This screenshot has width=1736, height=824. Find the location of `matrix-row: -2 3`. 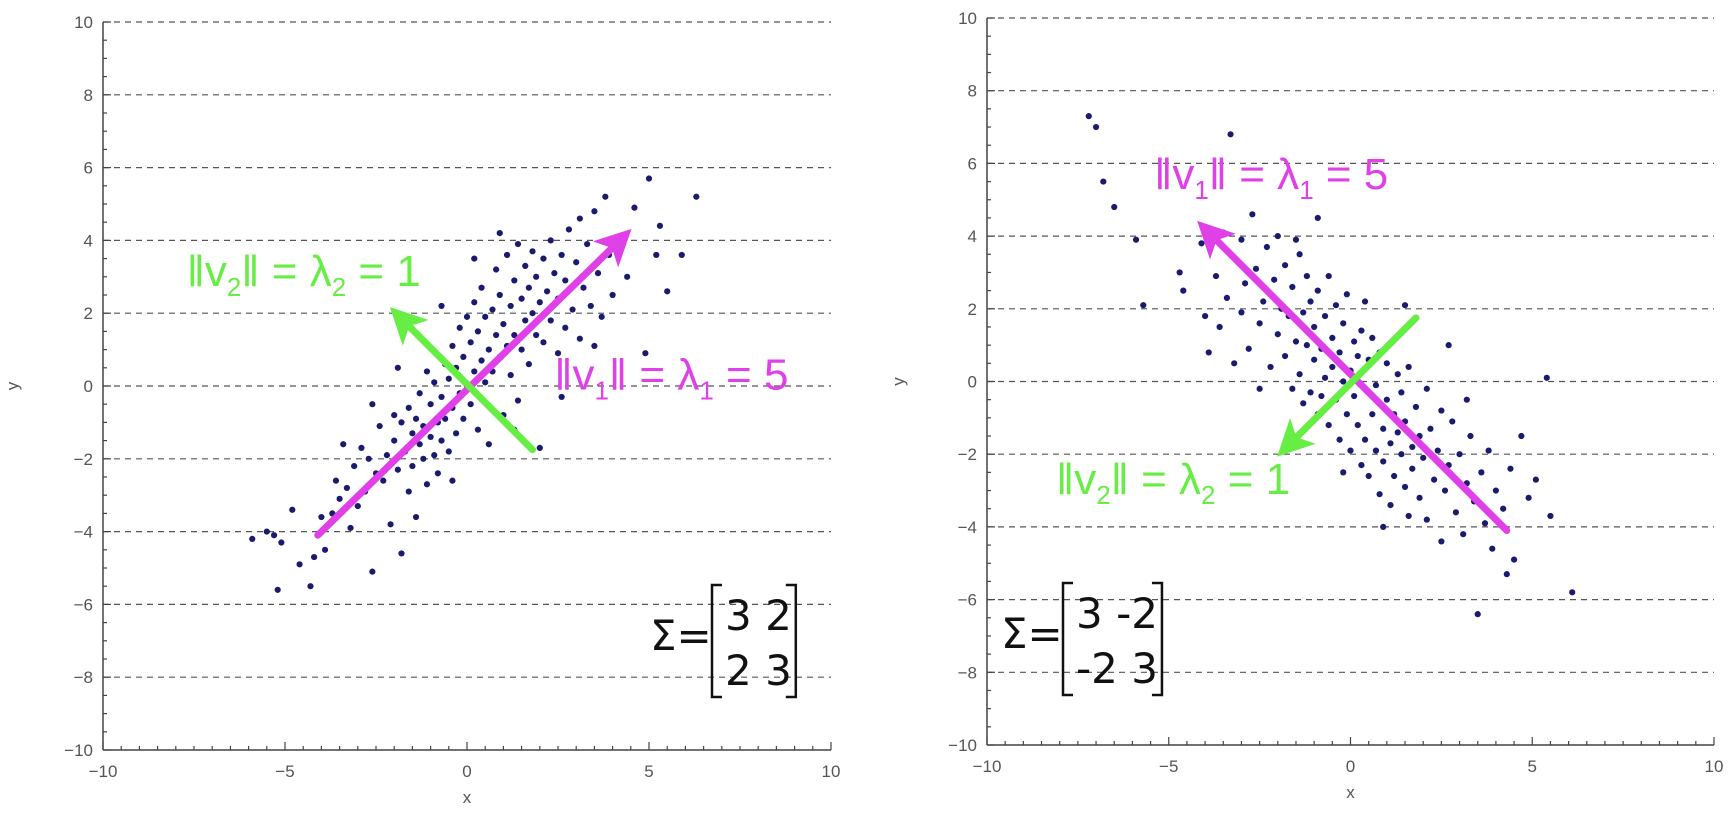

matrix-row: -2 3 is located at coordinates (1117, 668).